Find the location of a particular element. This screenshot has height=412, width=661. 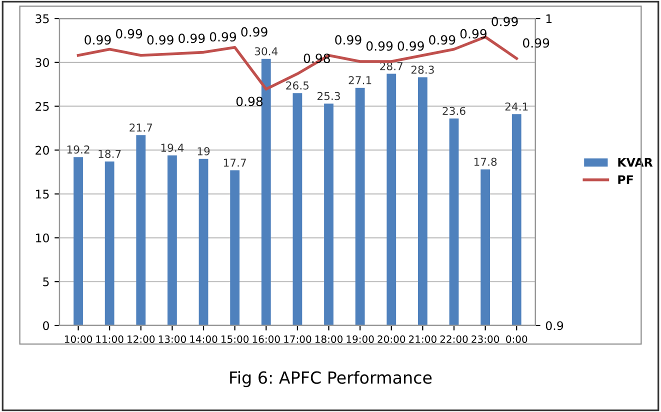

x-tick-label: 14:00 is located at coordinates (204, 339).